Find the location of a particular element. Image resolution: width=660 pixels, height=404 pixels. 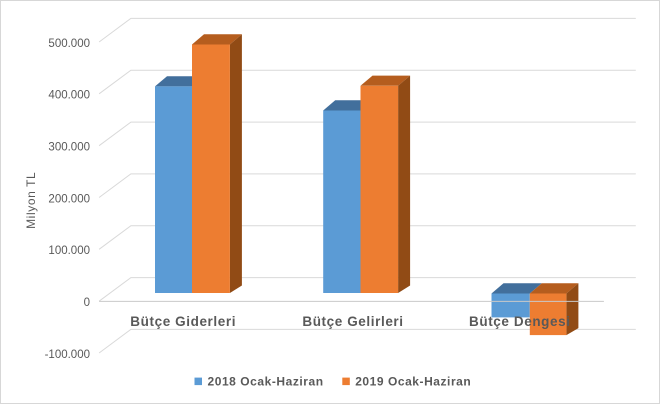

svg-text: Bütçe Dengesi is located at coordinates (520, 321).